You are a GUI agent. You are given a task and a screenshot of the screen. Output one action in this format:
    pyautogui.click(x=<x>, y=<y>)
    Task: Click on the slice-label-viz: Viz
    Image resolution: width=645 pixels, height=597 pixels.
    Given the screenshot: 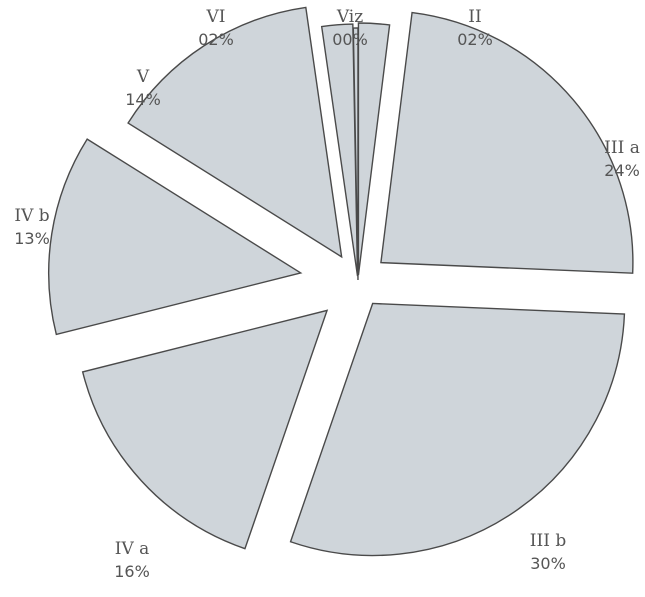 What is the action you would take?
    pyautogui.click(x=349, y=17)
    